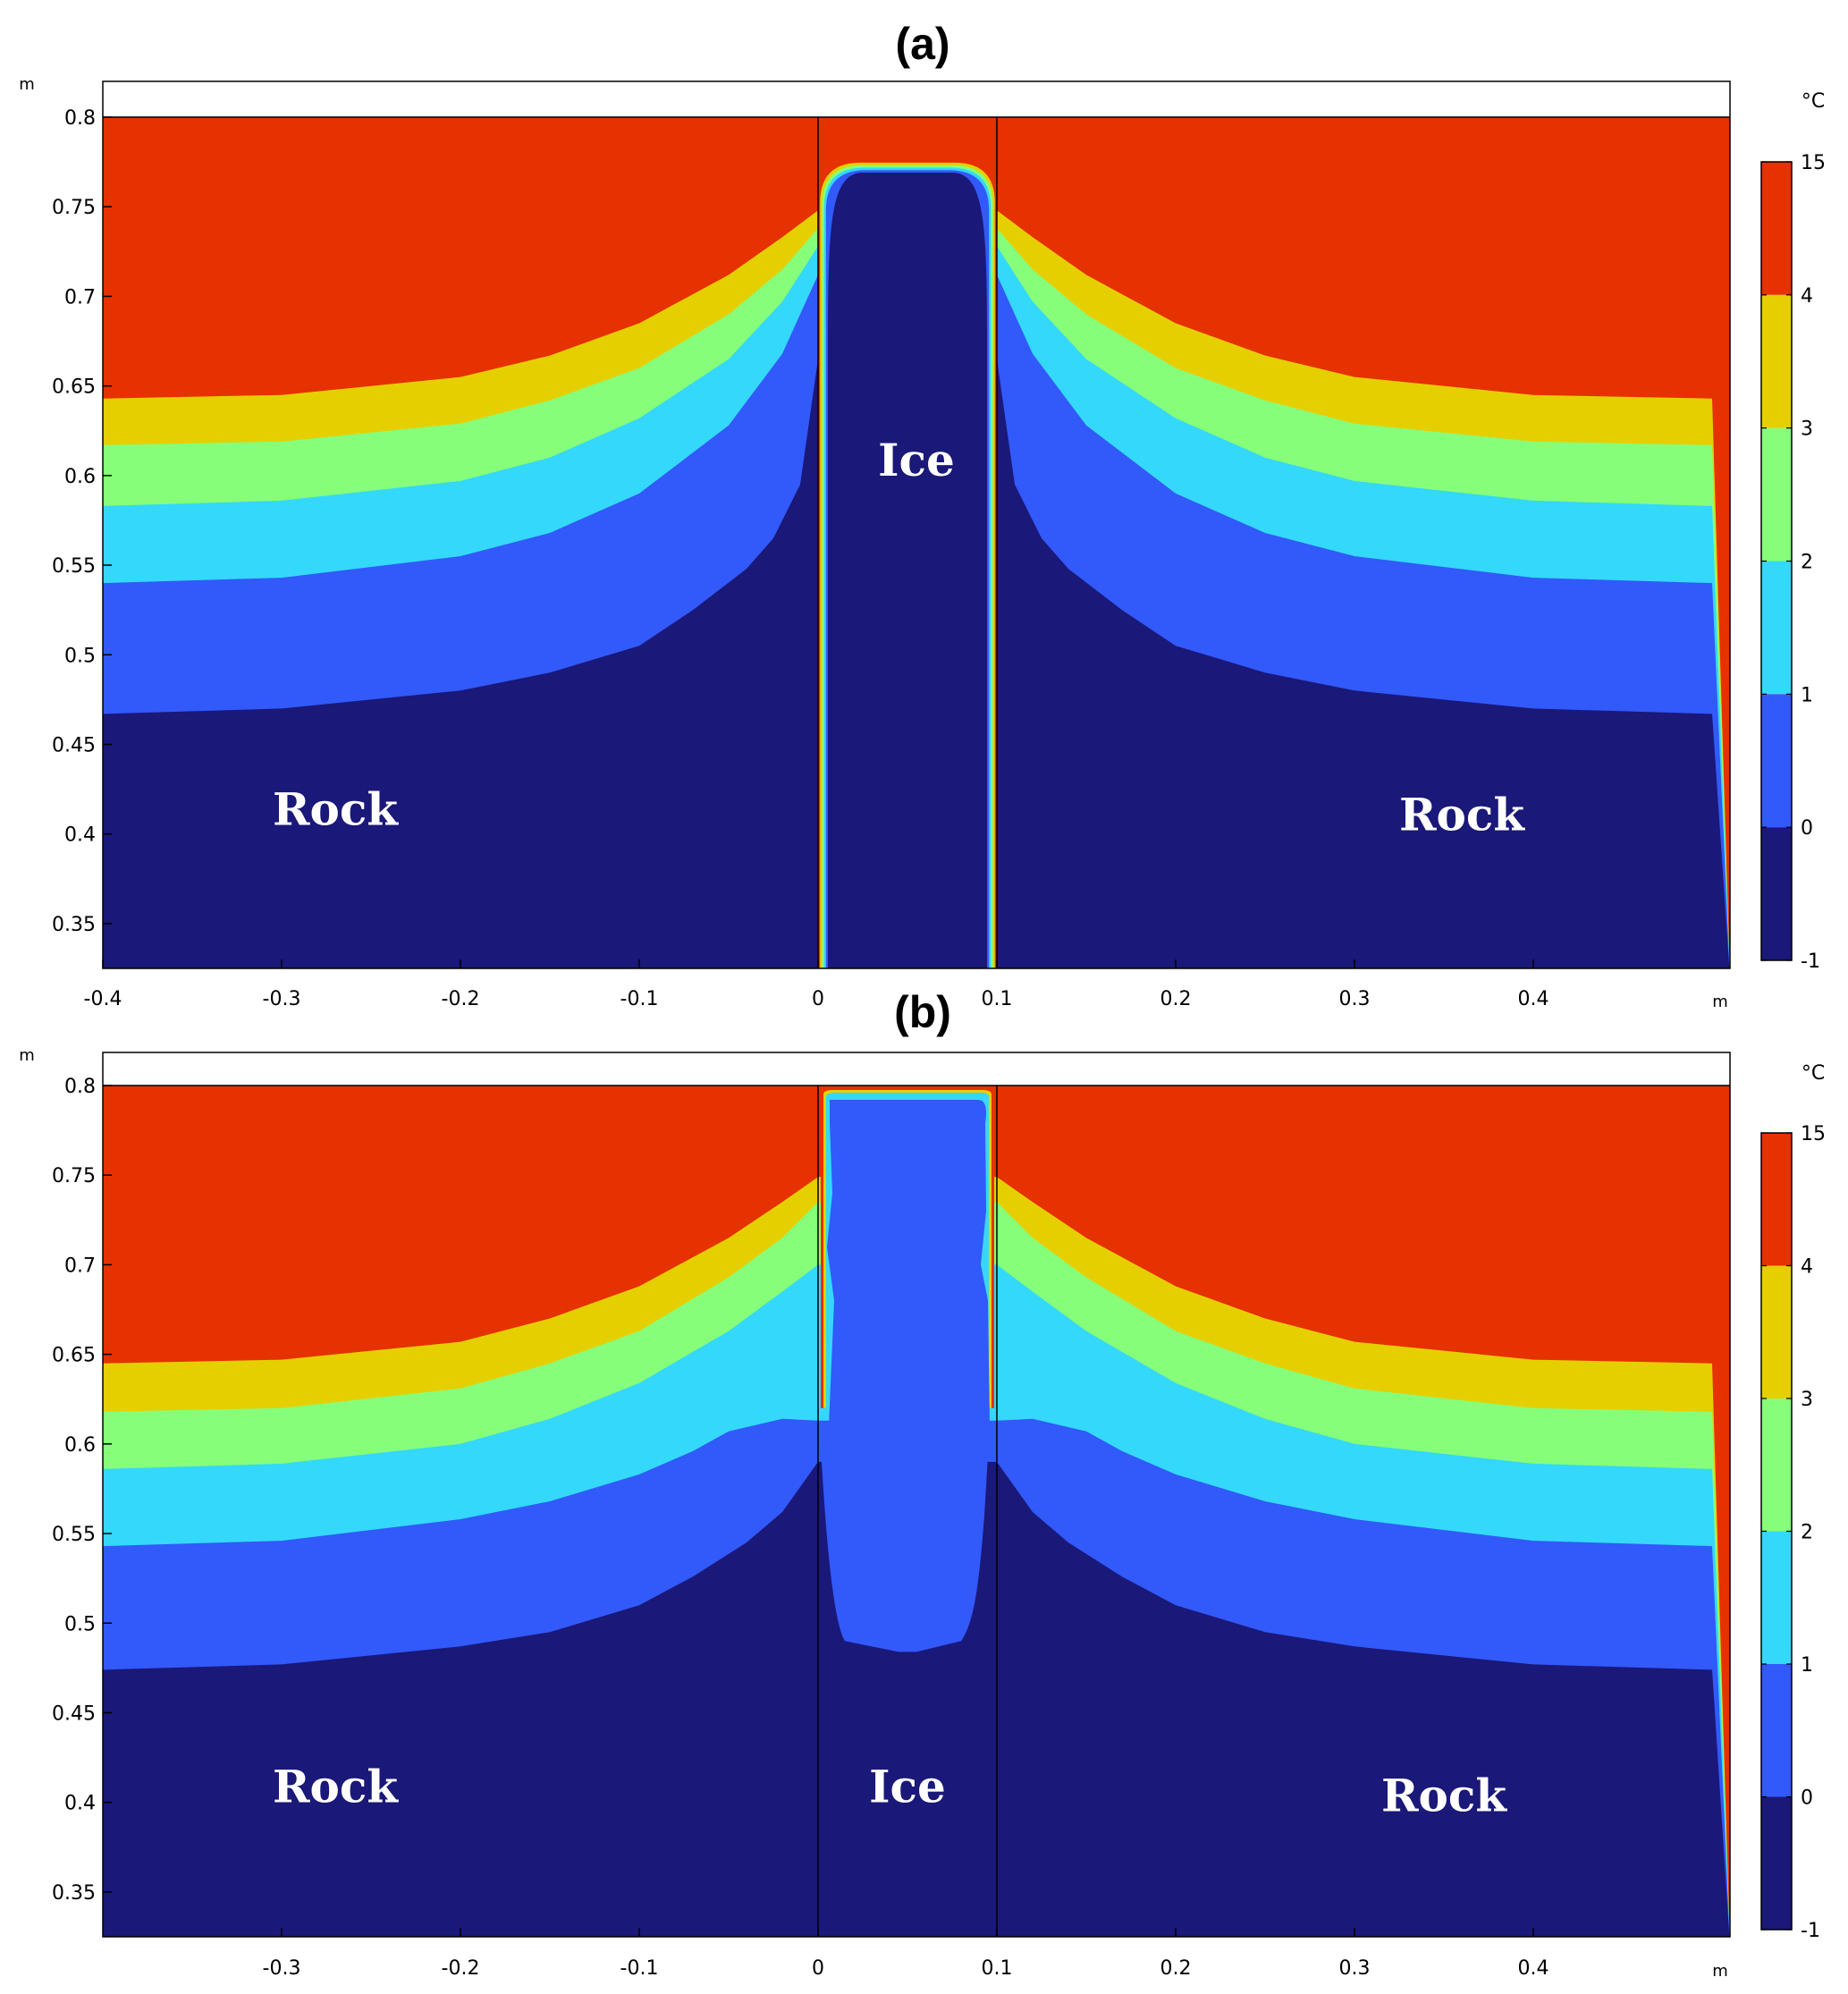 The width and height of the screenshot is (1848, 1994). Describe the element at coordinates (922, 44) in the screenshot. I see `panel-label: (a)` at that location.